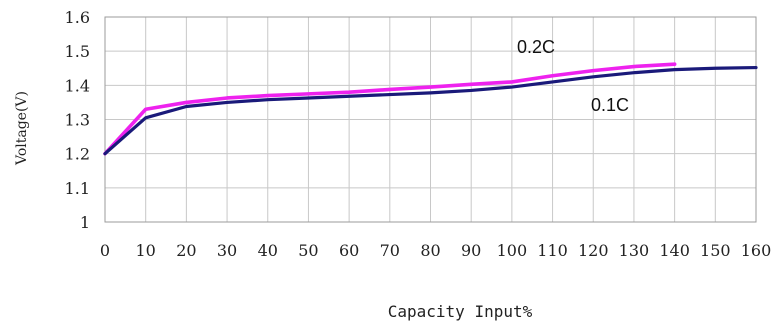 The width and height of the screenshot is (771, 323). I want to click on y-tick-label: 1.5, so click(77, 51).